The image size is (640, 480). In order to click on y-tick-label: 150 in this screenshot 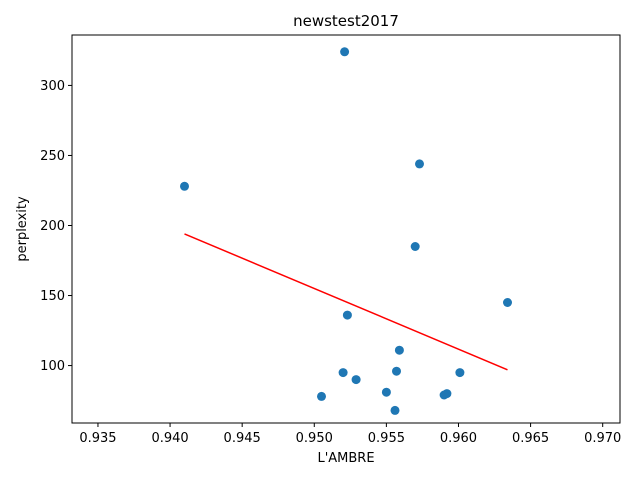, I will do `click(52, 296)`.